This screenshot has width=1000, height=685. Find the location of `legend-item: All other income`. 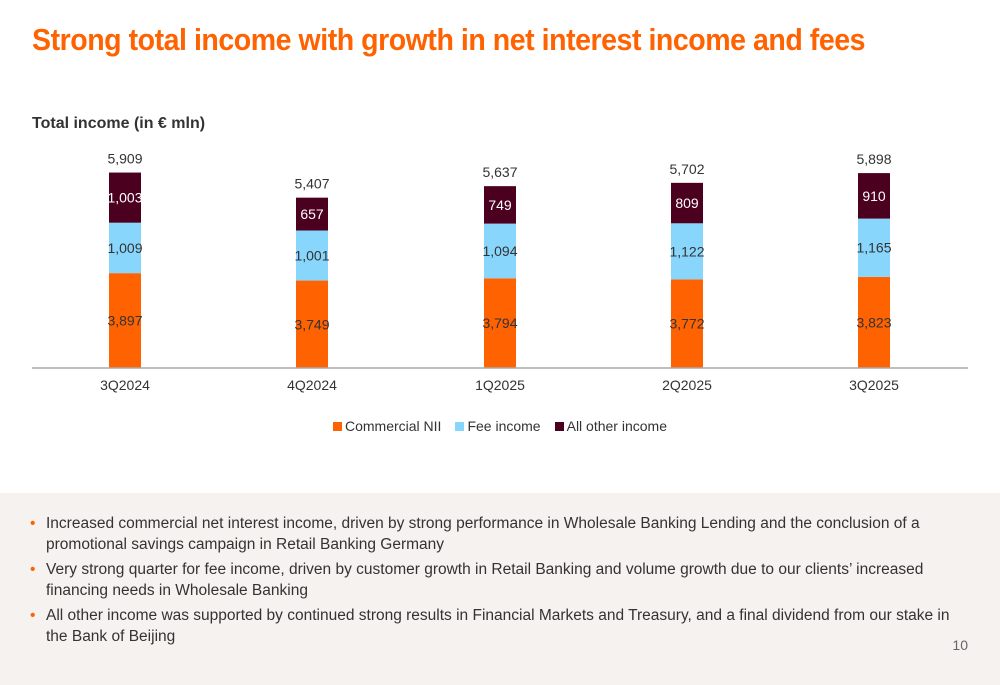

legend-item: All other income is located at coordinates (610, 426).